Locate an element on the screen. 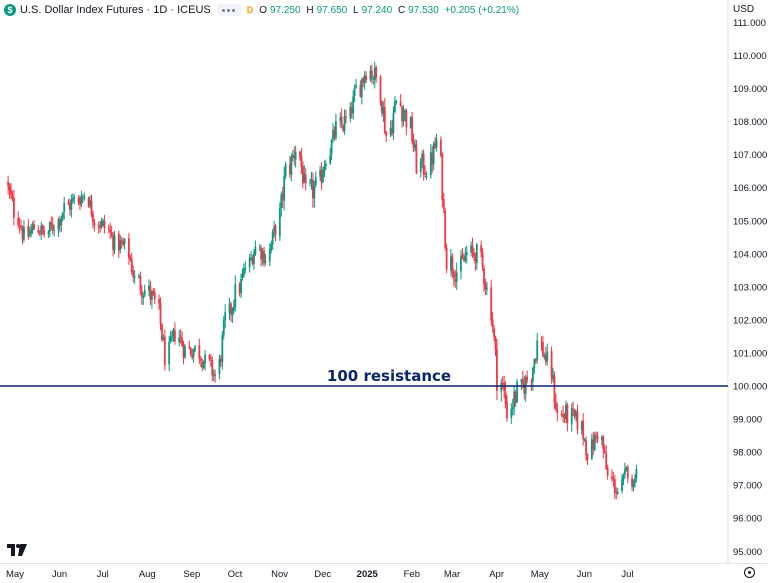 The height and width of the screenshot is (583, 768). symbol-title: U.S. Dollar Index Futures · 1D · ICEUS is located at coordinates (115, 10).